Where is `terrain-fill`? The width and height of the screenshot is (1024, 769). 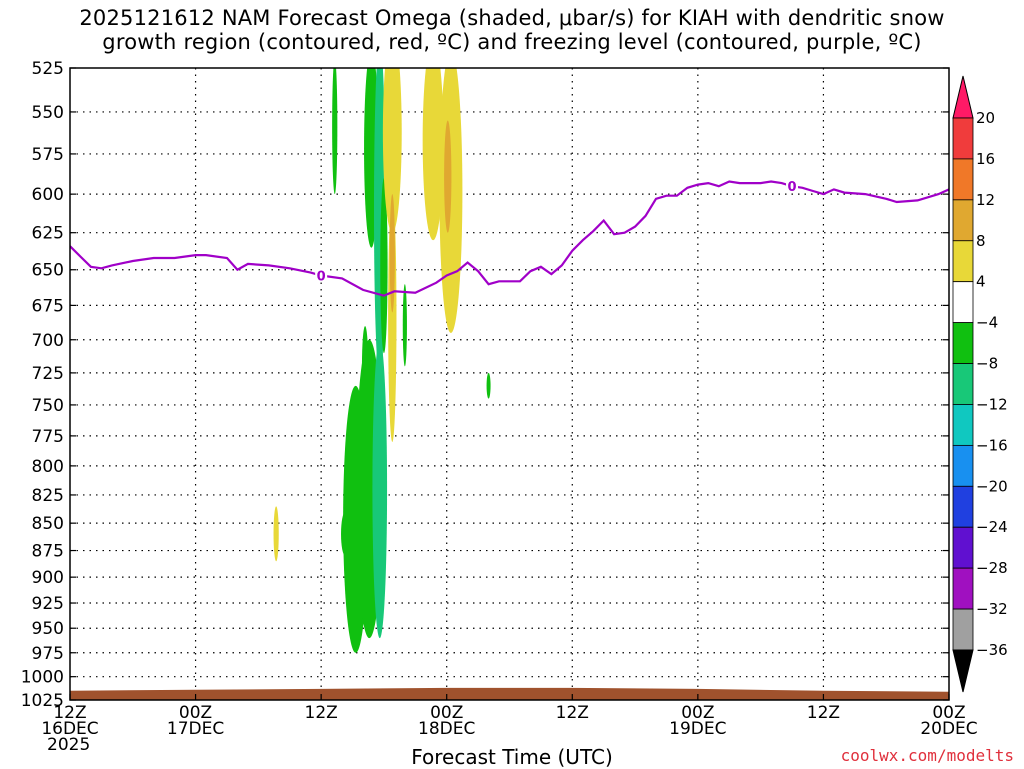
terrain-fill is located at coordinates (509, 693).